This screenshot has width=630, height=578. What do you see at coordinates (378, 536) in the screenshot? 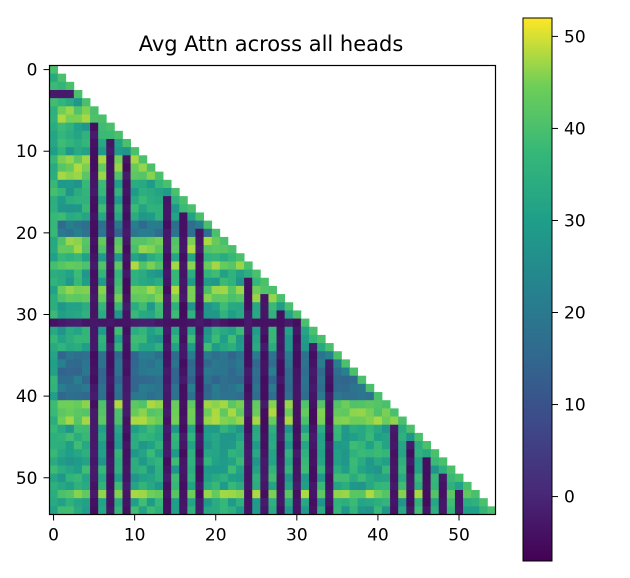
I see `x-tick-label: 40` at bounding box center [378, 536].